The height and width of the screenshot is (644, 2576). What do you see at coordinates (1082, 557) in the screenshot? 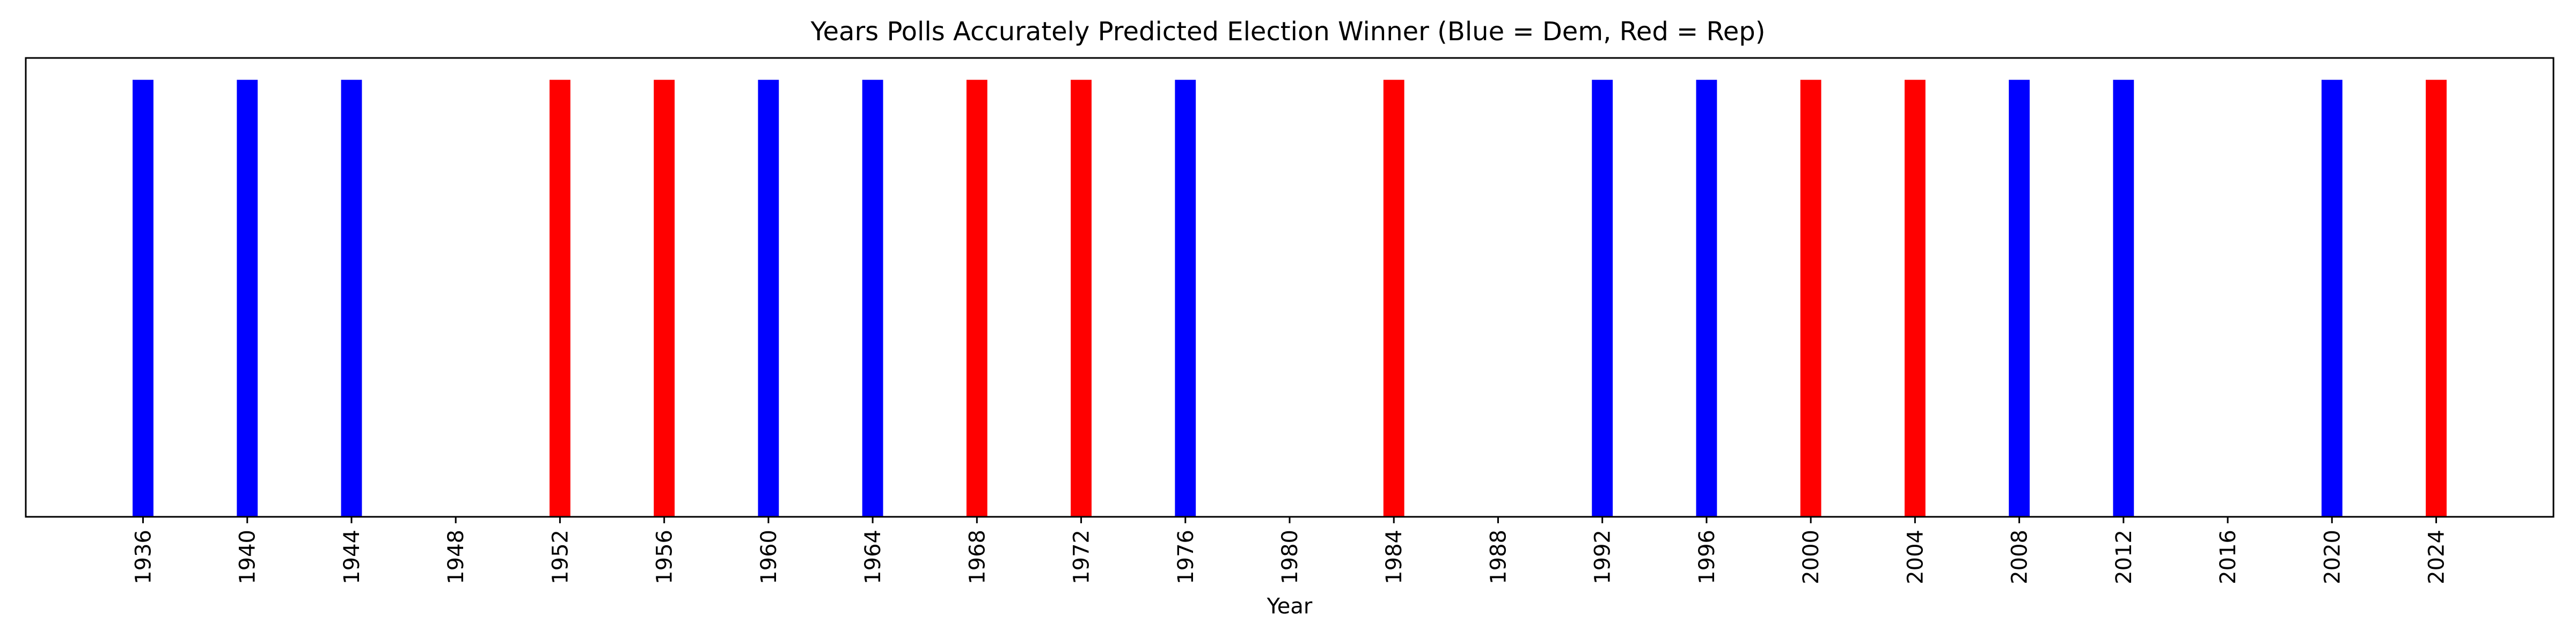
I see `x-tick-label-1972: 1972` at bounding box center [1082, 557].